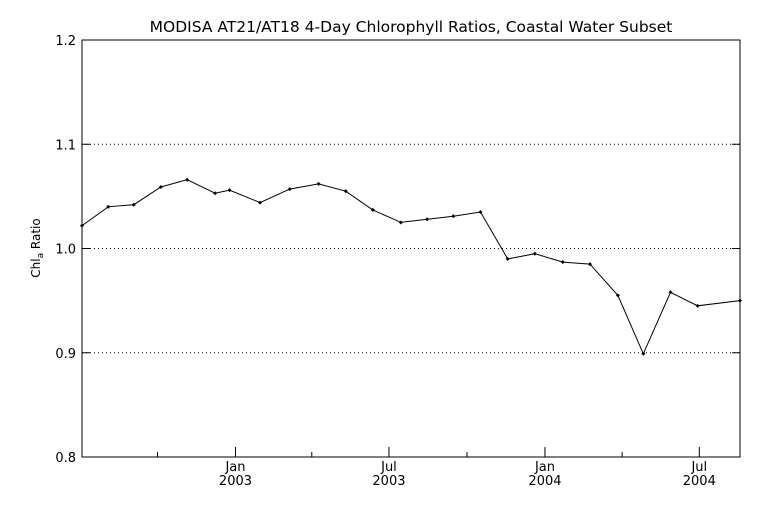 This screenshot has width=768, height=512. What do you see at coordinates (65, 458) in the screenshot?
I see `y-tick-label: 0.8` at bounding box center [65, 458].